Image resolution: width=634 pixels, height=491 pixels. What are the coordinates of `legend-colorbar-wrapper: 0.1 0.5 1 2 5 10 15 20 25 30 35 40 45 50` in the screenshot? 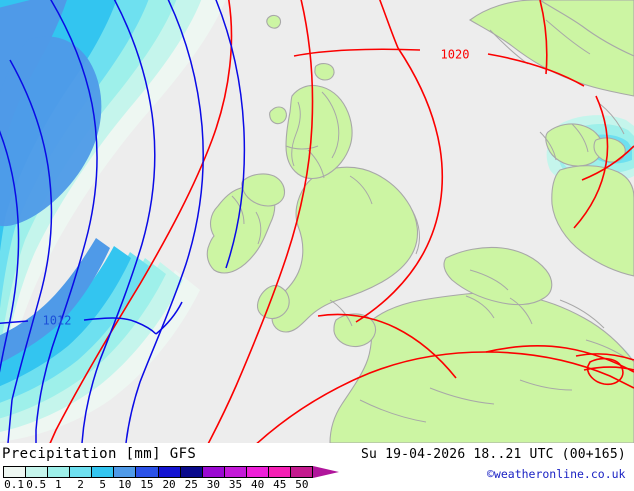 It's located at (173, 478).